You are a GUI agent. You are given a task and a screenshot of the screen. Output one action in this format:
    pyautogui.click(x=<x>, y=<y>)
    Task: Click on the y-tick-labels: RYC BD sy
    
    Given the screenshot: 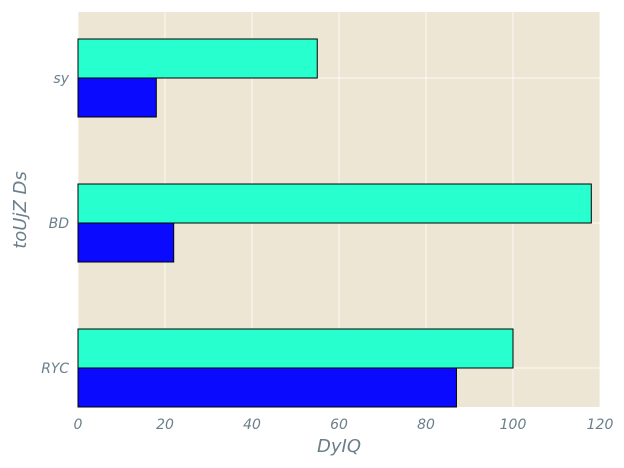 What is the action you would take?
    pyautogui.click(x=55, y=224)
    